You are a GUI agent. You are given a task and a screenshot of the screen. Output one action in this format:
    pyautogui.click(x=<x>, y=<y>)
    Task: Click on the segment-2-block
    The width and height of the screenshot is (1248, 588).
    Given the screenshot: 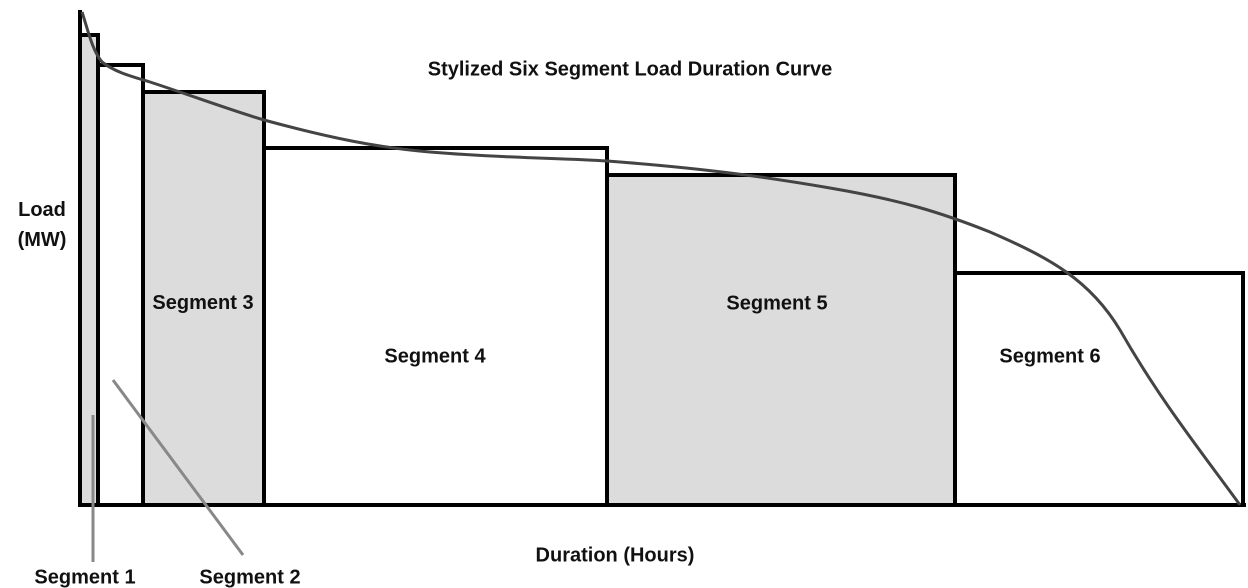 What is the action you would take?
    pyautogui.click(x=120, y=285)
    